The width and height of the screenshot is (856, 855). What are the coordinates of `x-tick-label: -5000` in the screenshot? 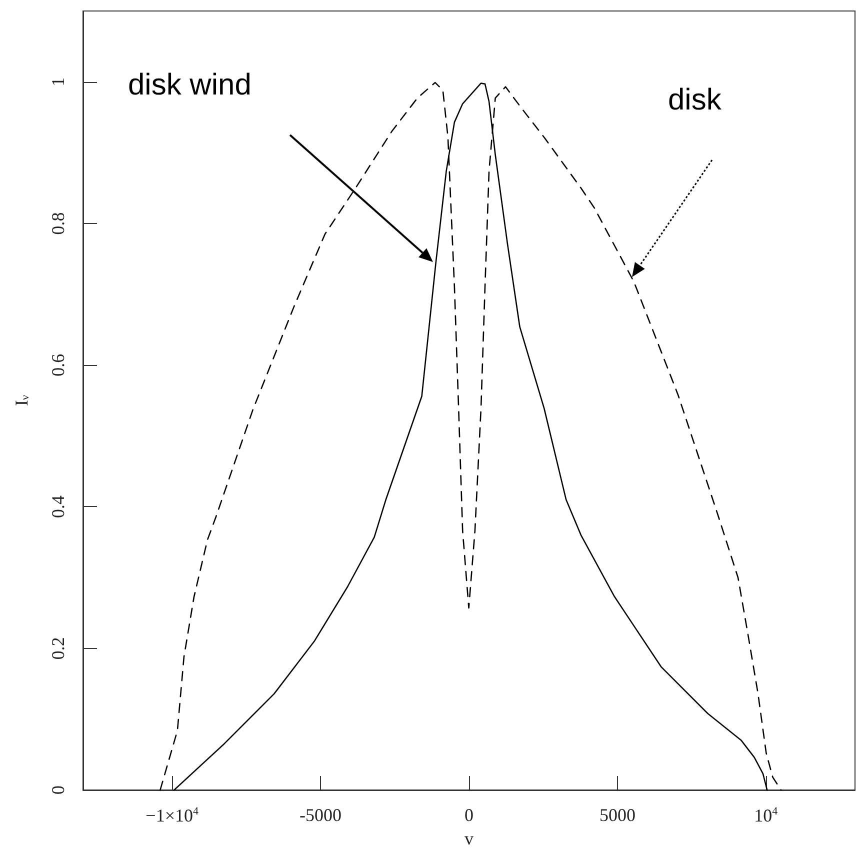 It's located at (321, 815).